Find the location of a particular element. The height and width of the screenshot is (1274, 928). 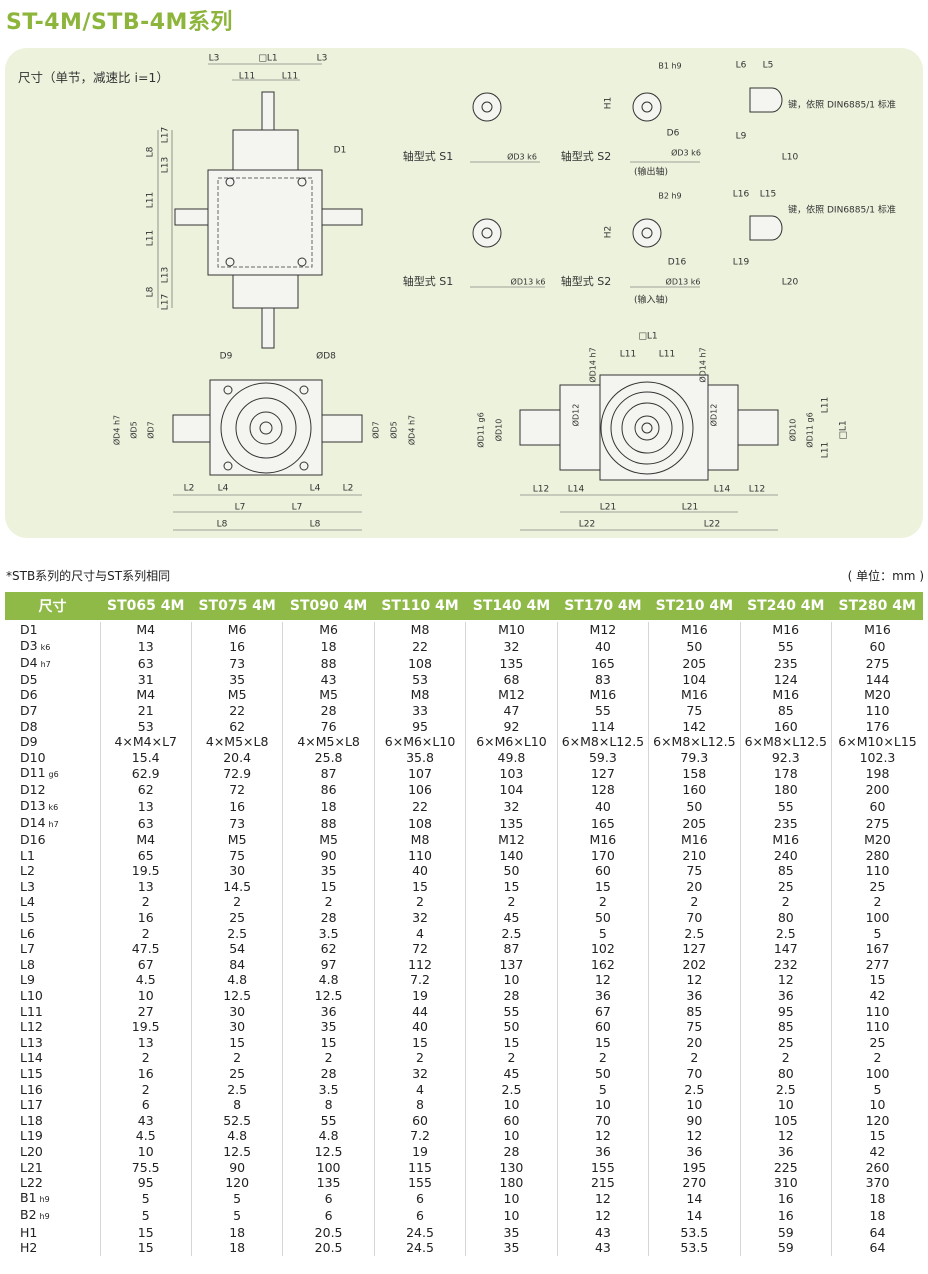

table-cell: 104 is located at coordinates (694, 679).